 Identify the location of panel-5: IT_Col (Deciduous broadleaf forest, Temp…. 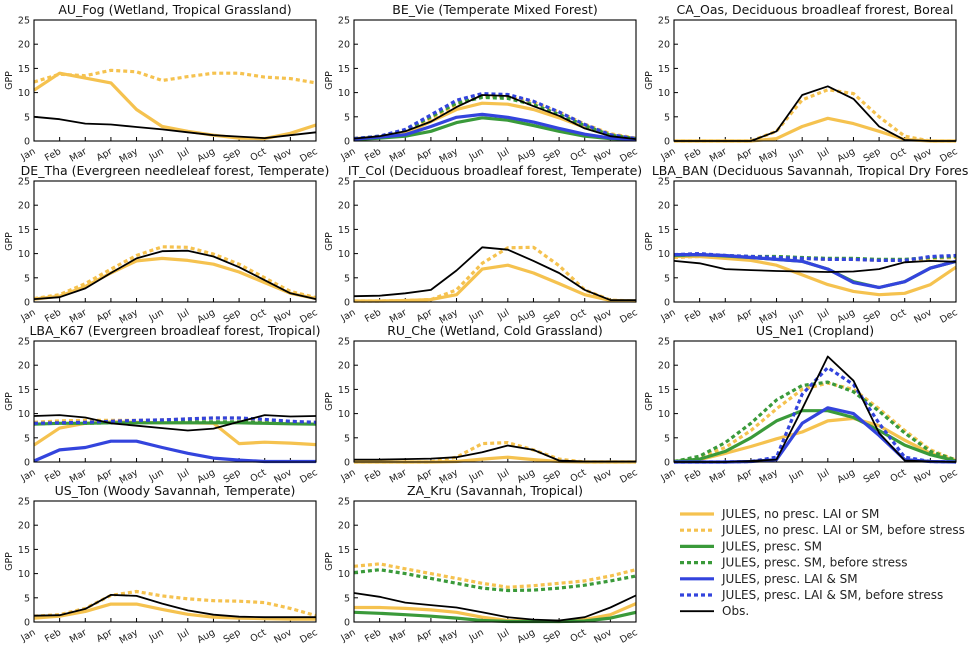
(483, 244).